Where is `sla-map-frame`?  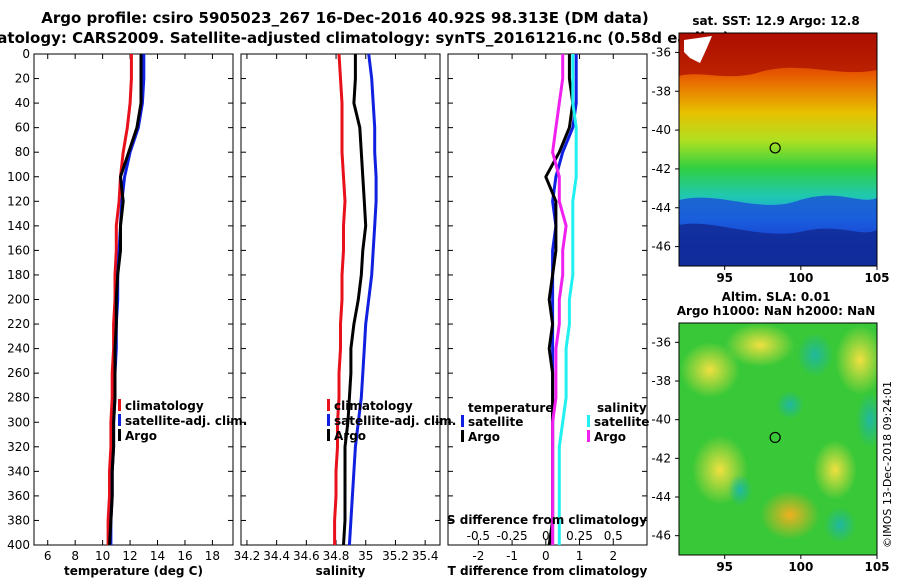
sla-map-frame is located at coordinates (778, 439).